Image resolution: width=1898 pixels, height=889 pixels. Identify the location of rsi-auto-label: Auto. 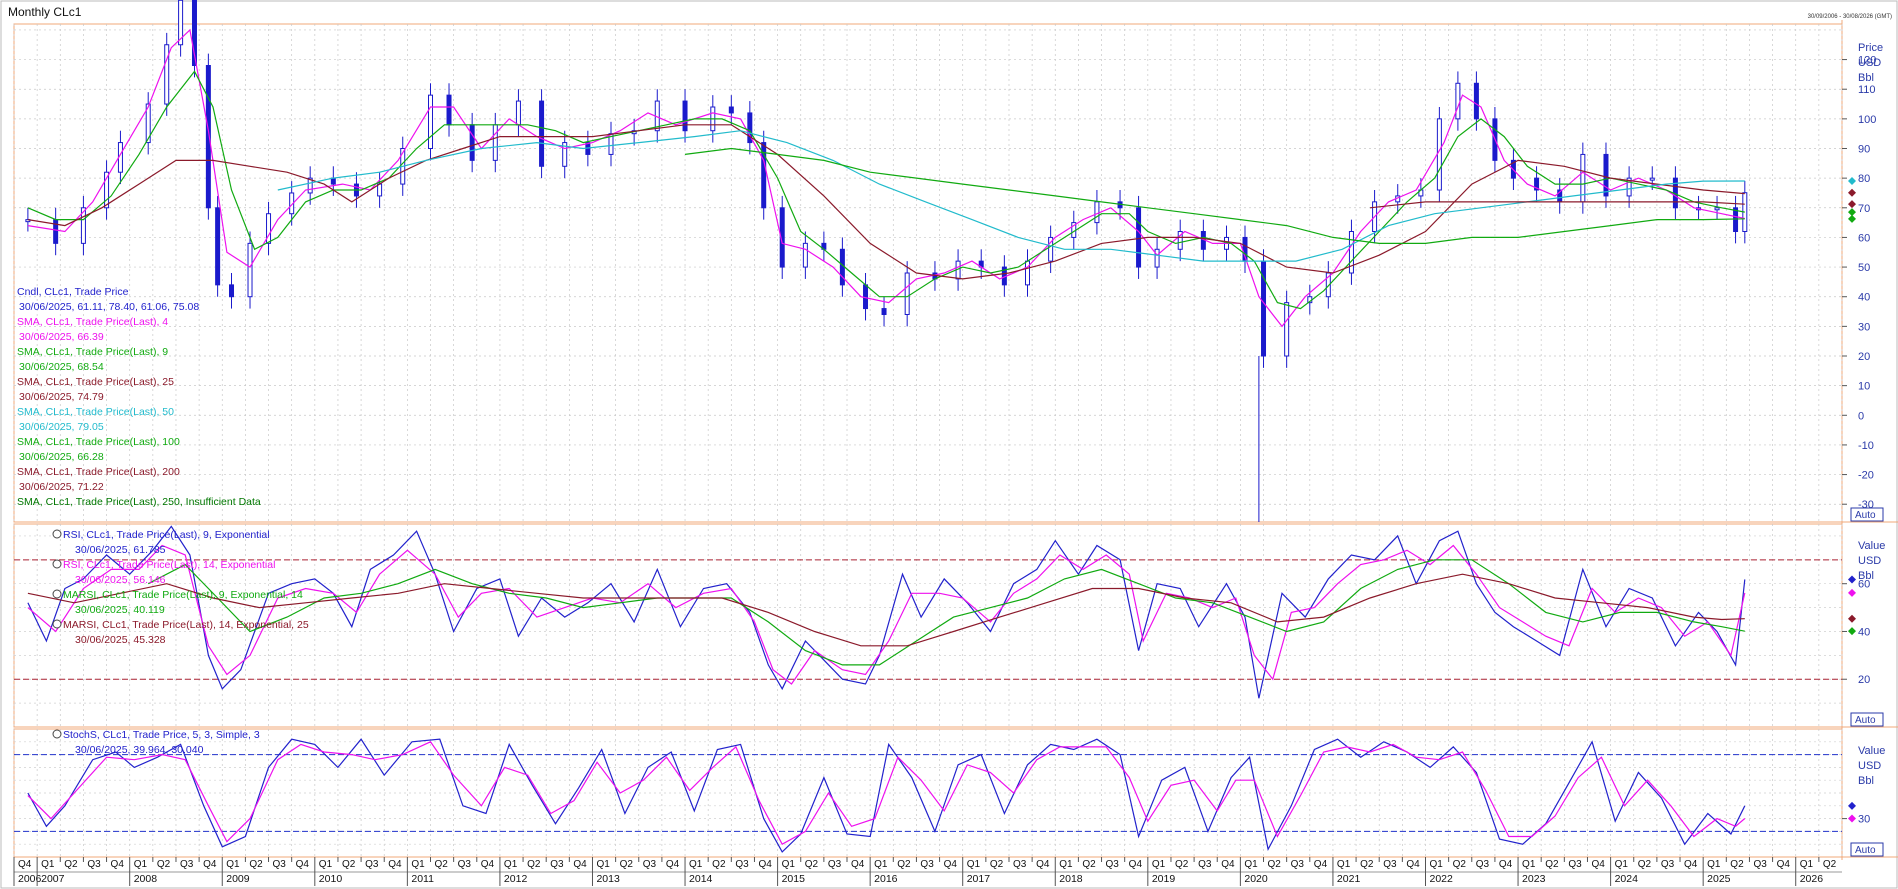
(1865, 720).